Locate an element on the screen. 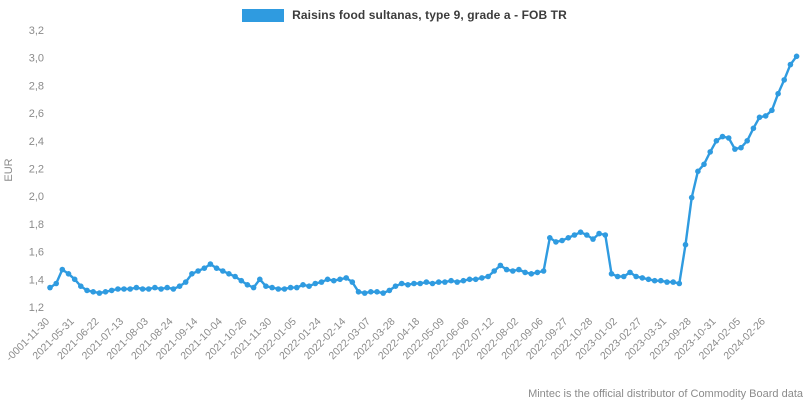 This screenshot has width=809, height=404. y-tick-label: 1,6 is located at coordinates (36, 253).